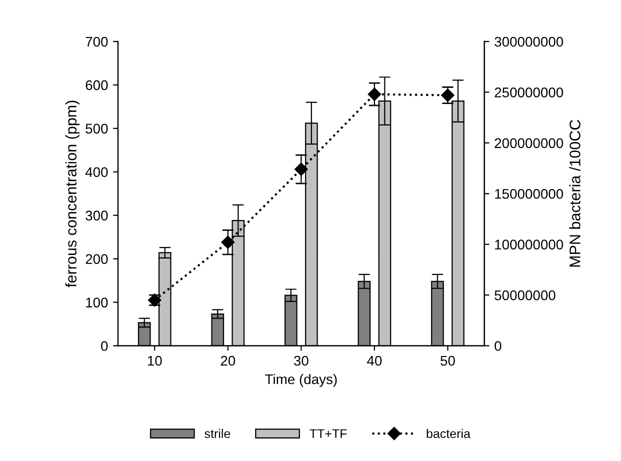 This screenshot has width=621, height=461. I want to click on y-tick-label: 100, so click(97, 303).